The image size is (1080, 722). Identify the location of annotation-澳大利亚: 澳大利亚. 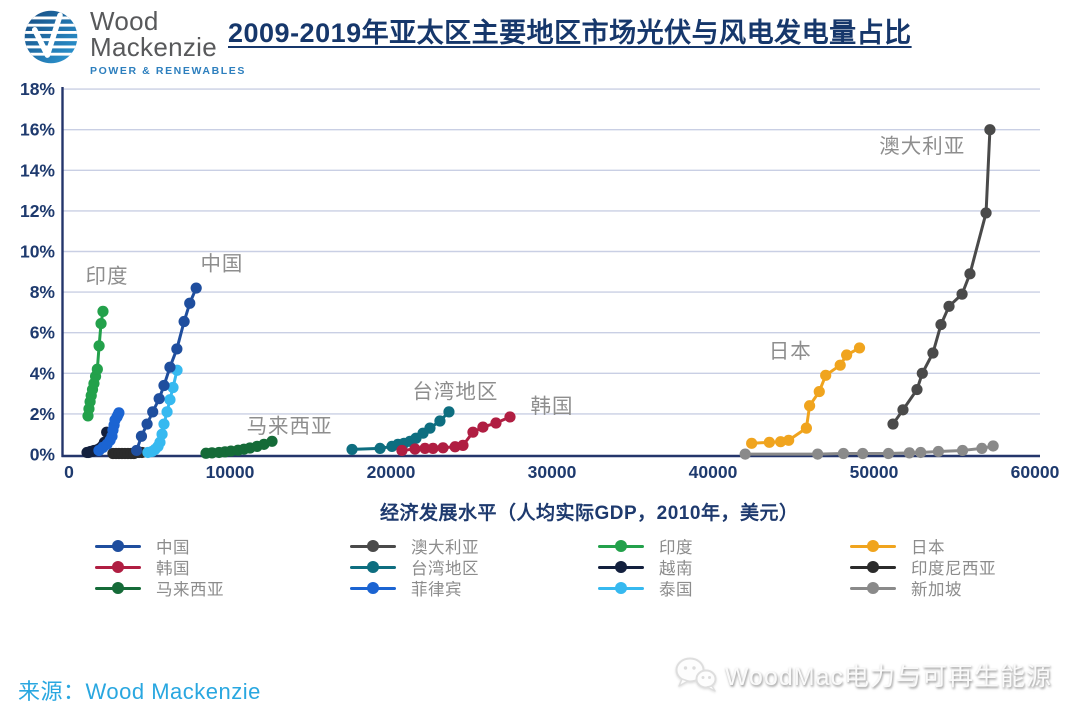
(922, 146).